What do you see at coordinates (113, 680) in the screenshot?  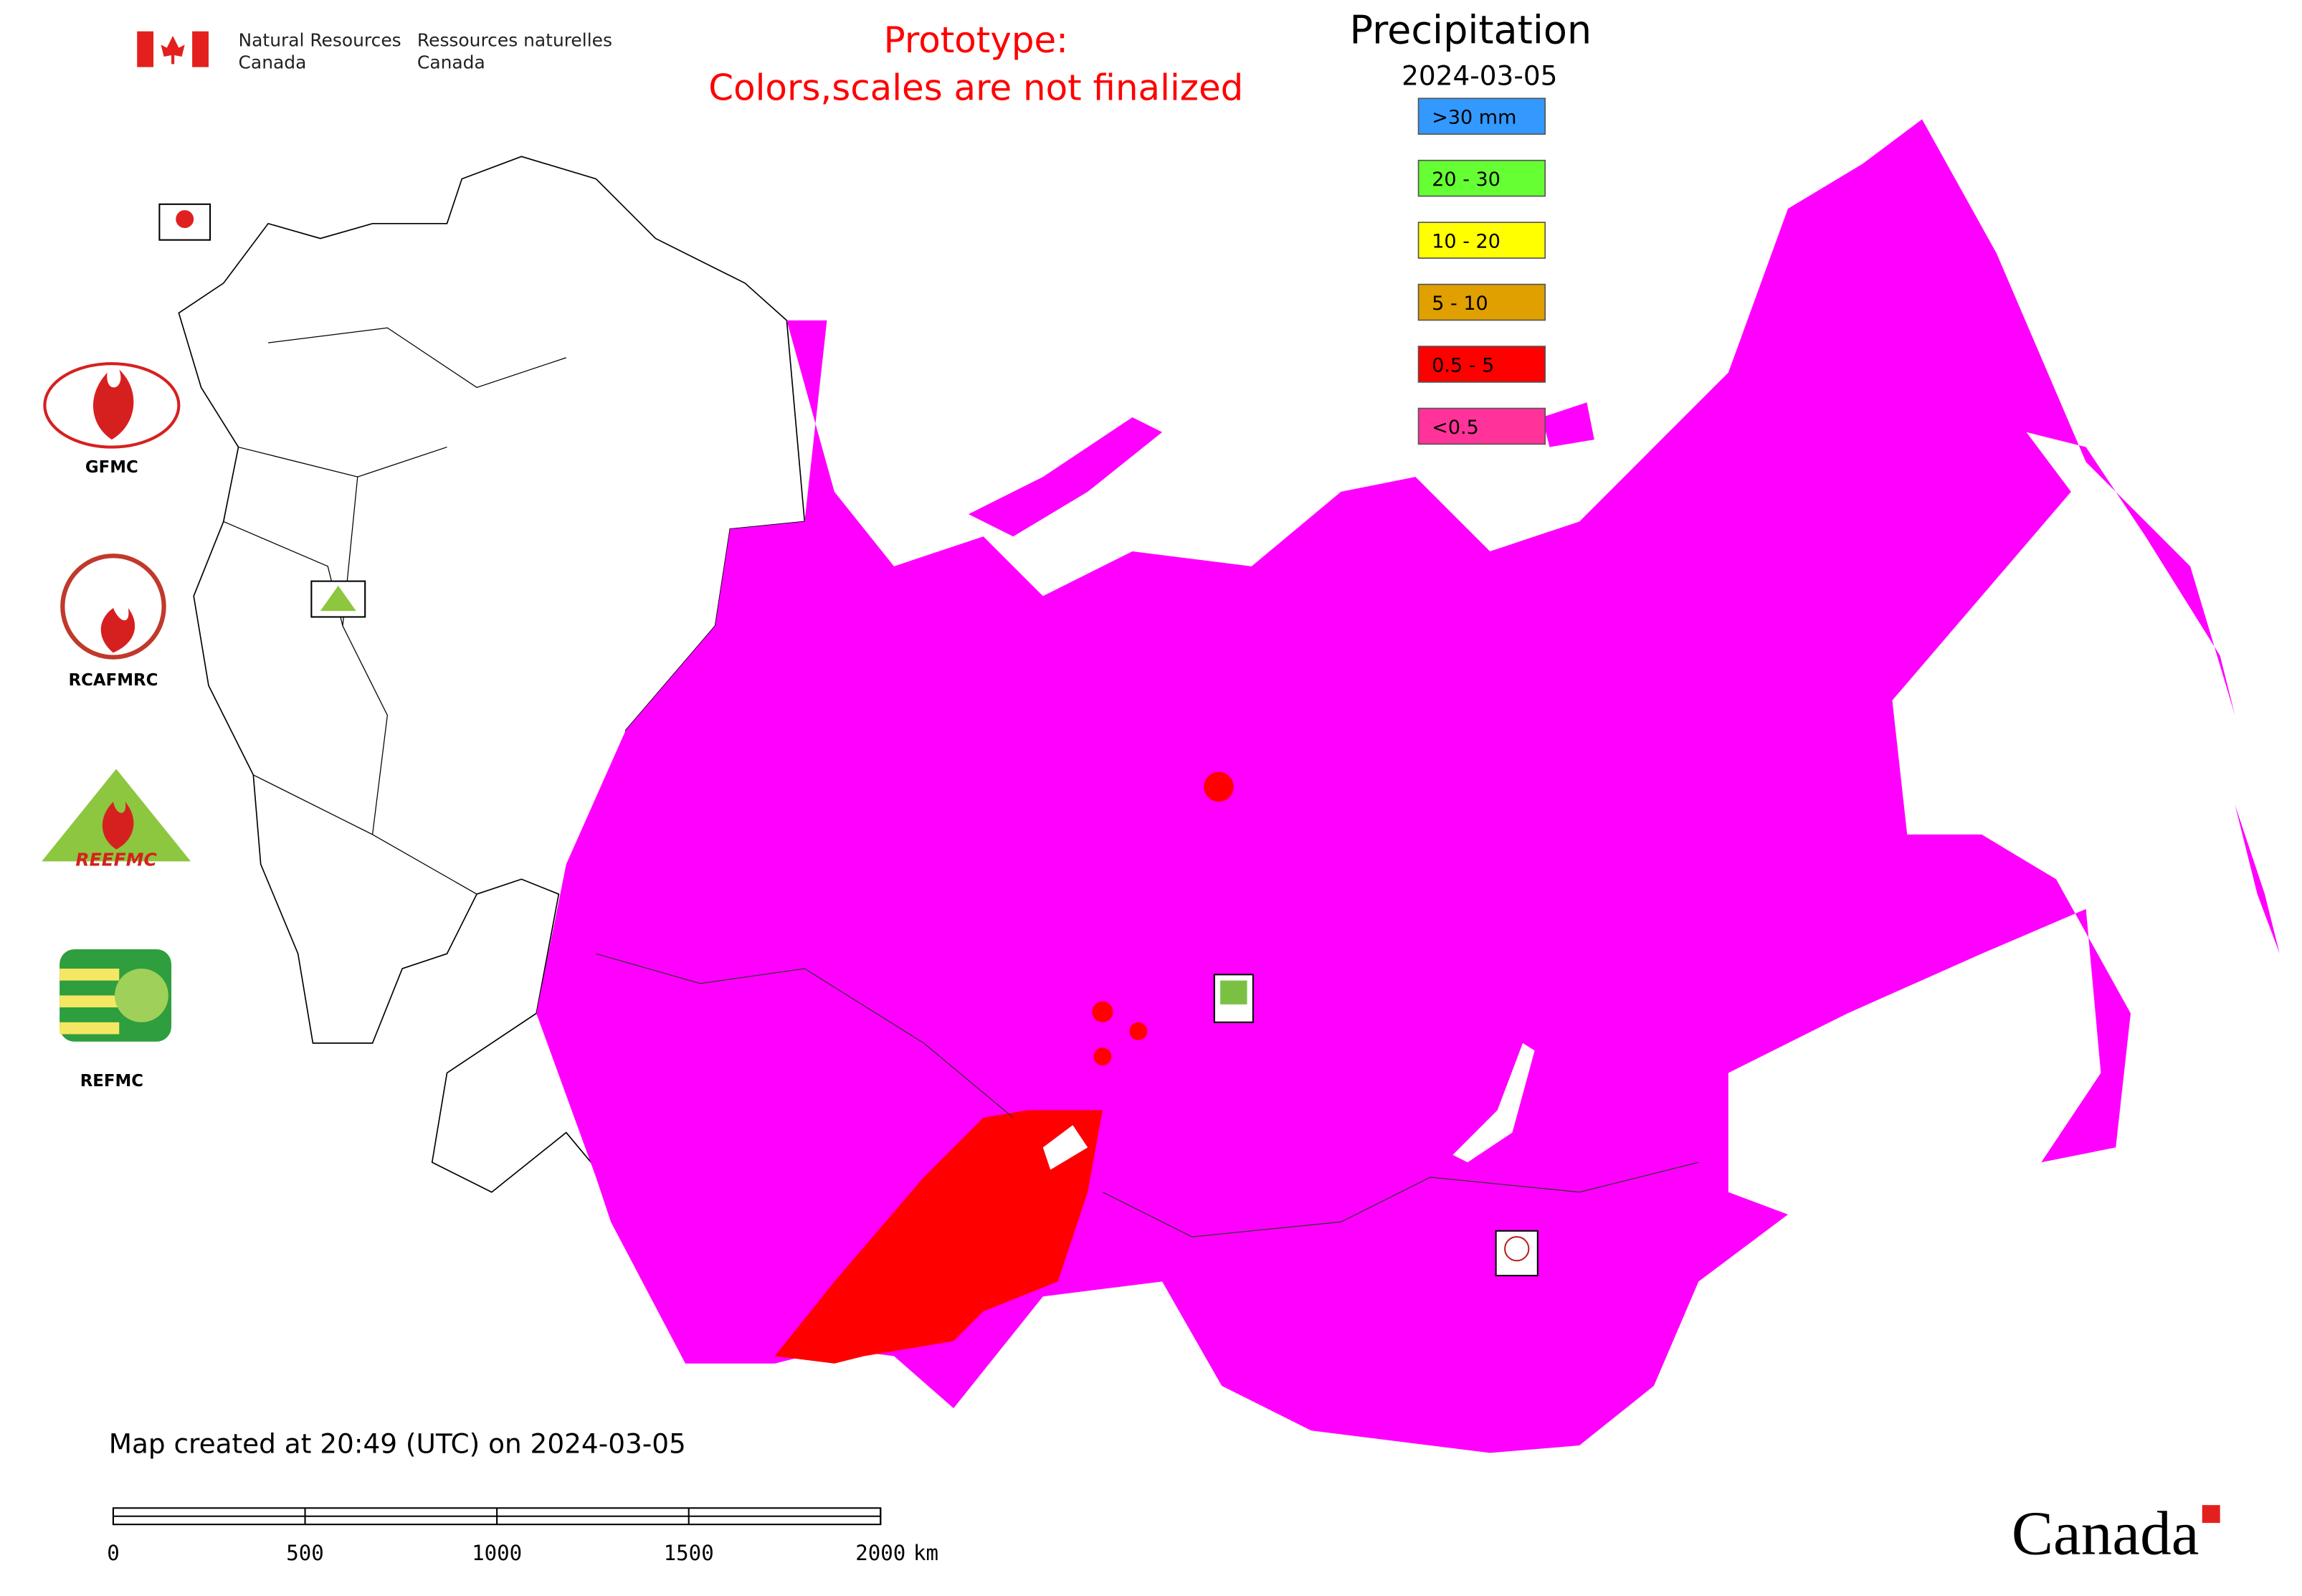 I see `logo-label: RCAFMRC` at bounding box center [113, 680].